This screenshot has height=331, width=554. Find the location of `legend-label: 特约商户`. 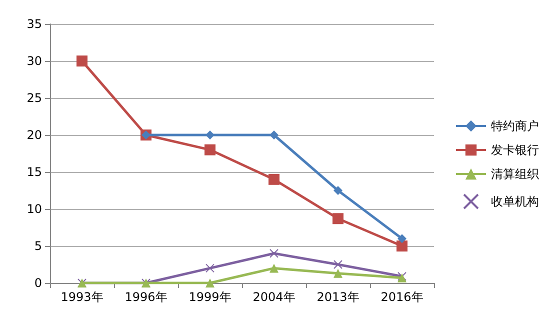

legend-label: 特约商户 is located at coordinates (515, 126).